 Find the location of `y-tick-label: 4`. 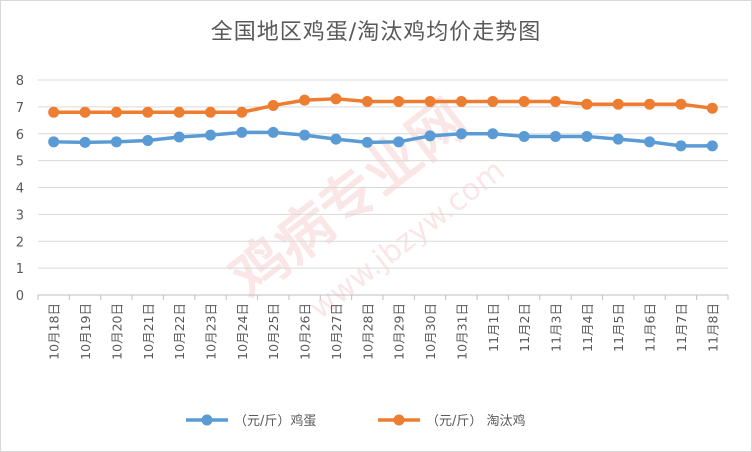

y-tick-label: 4 is located at coordinates (20, 189).